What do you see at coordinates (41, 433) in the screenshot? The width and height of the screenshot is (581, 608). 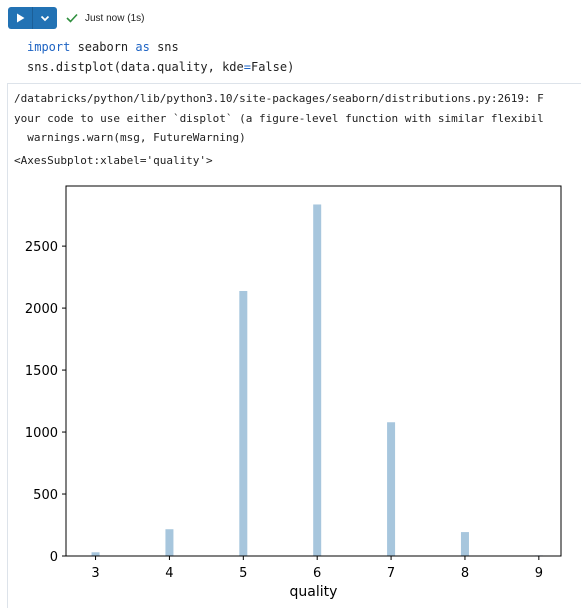 I see `y-tick-label-1000: 1000` at bounding box center [41, 433].